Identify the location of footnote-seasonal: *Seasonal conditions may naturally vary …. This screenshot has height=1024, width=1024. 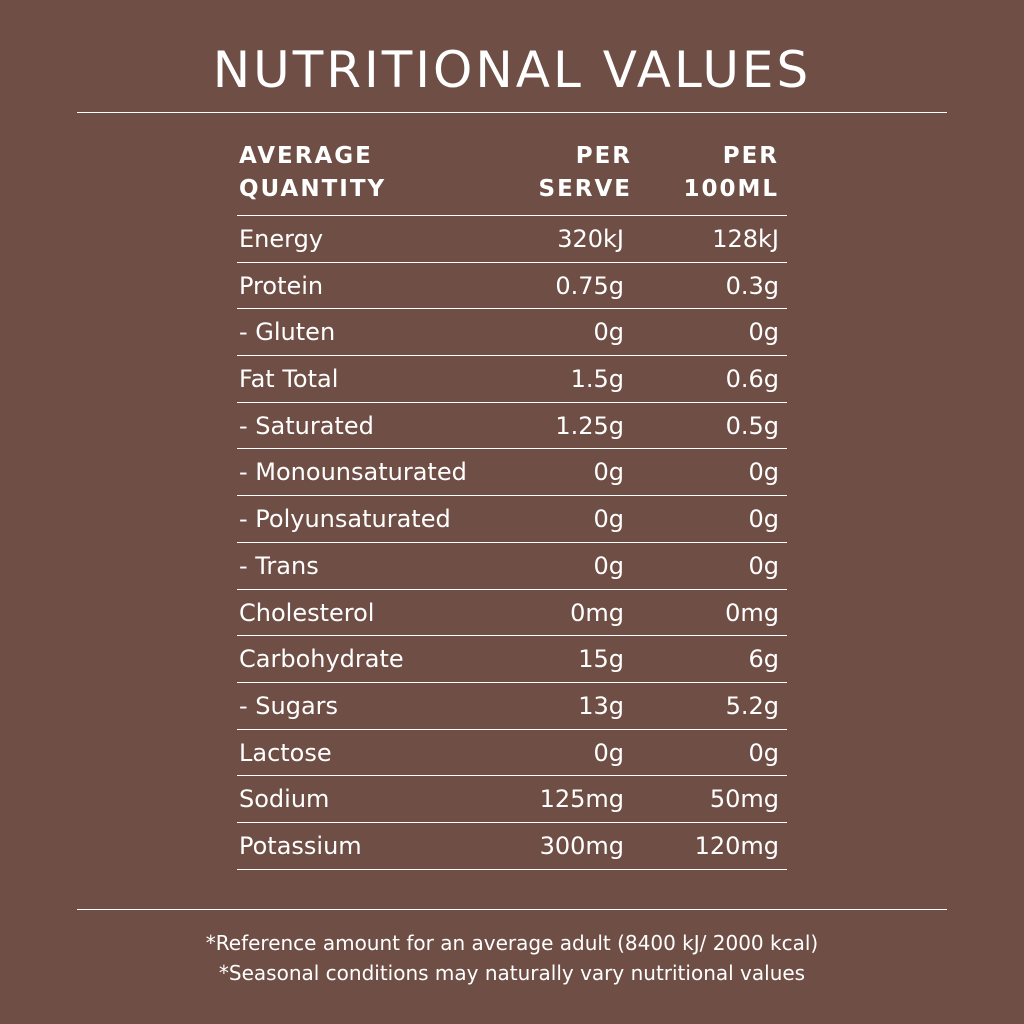
(512, 973).